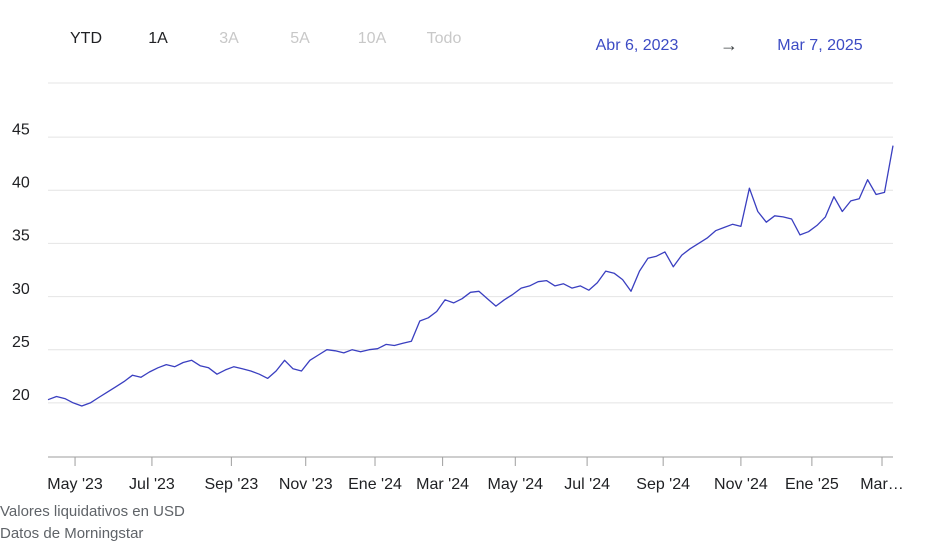  Describe the element at coordinates (375, 484) in the screenshot. I see `x-tick-label: Ene '24` at that location.